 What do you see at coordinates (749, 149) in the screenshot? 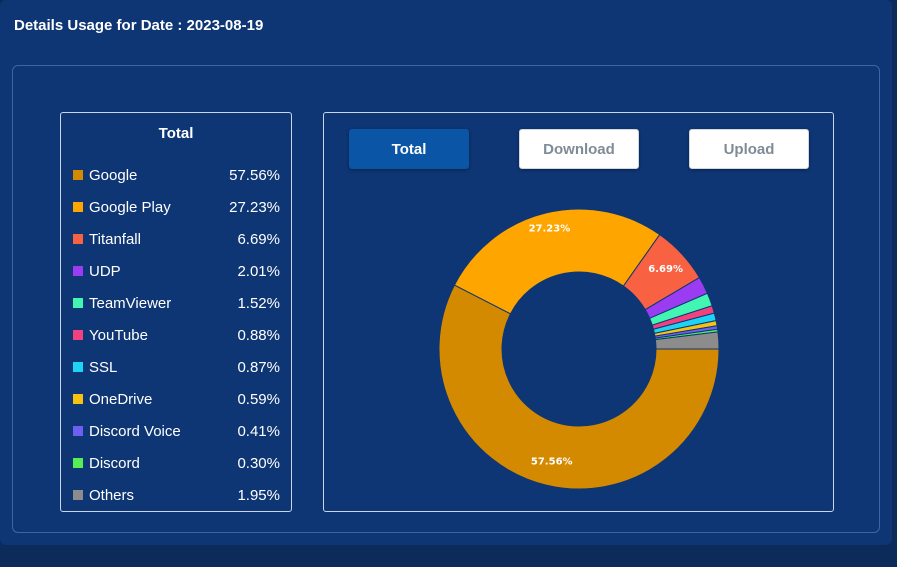
I see `tab-upload: Upload` at bounding box center [749, 149].